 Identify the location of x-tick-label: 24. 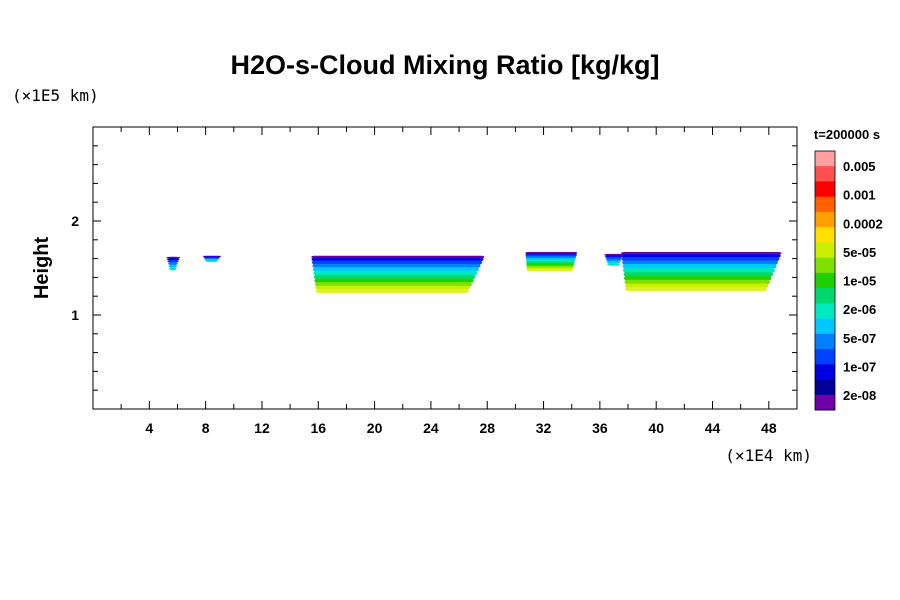
(431, 428).